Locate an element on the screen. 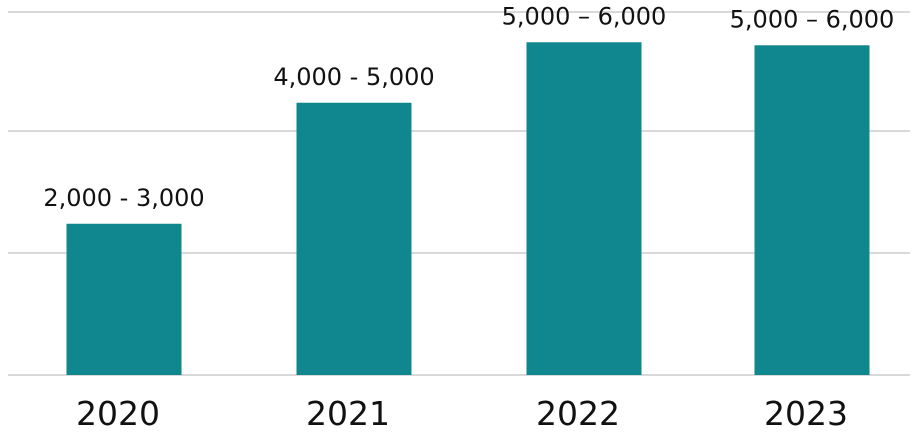 This screenshot has height=434, width=917. data-label-2023: 5,000 – 6,000 is located at coordinates (812, 19).